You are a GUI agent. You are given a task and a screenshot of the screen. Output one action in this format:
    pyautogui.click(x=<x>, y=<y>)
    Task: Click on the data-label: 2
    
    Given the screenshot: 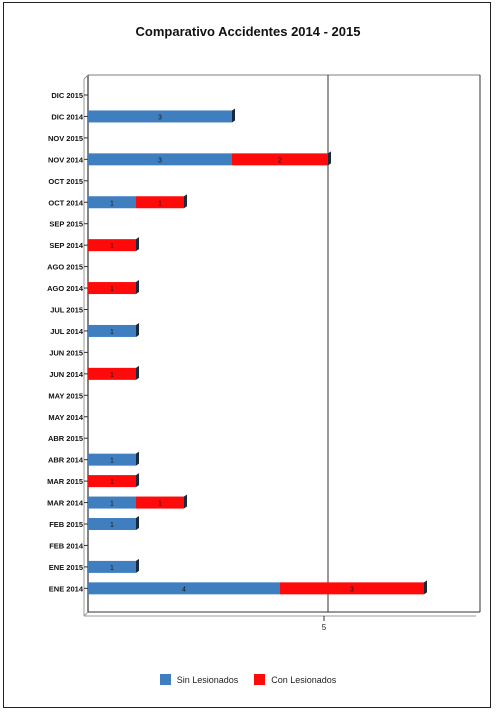 What is the action you would take?
    pyautogui.click(x=280, y=160)
    